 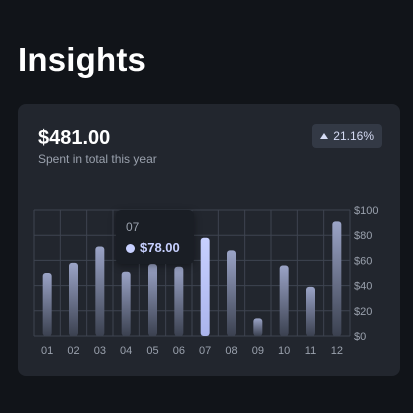 What do you see at coordinates (152, 351) in the screenshot?
I see `x-tick-label: 05` at bounding box center [152, 351].